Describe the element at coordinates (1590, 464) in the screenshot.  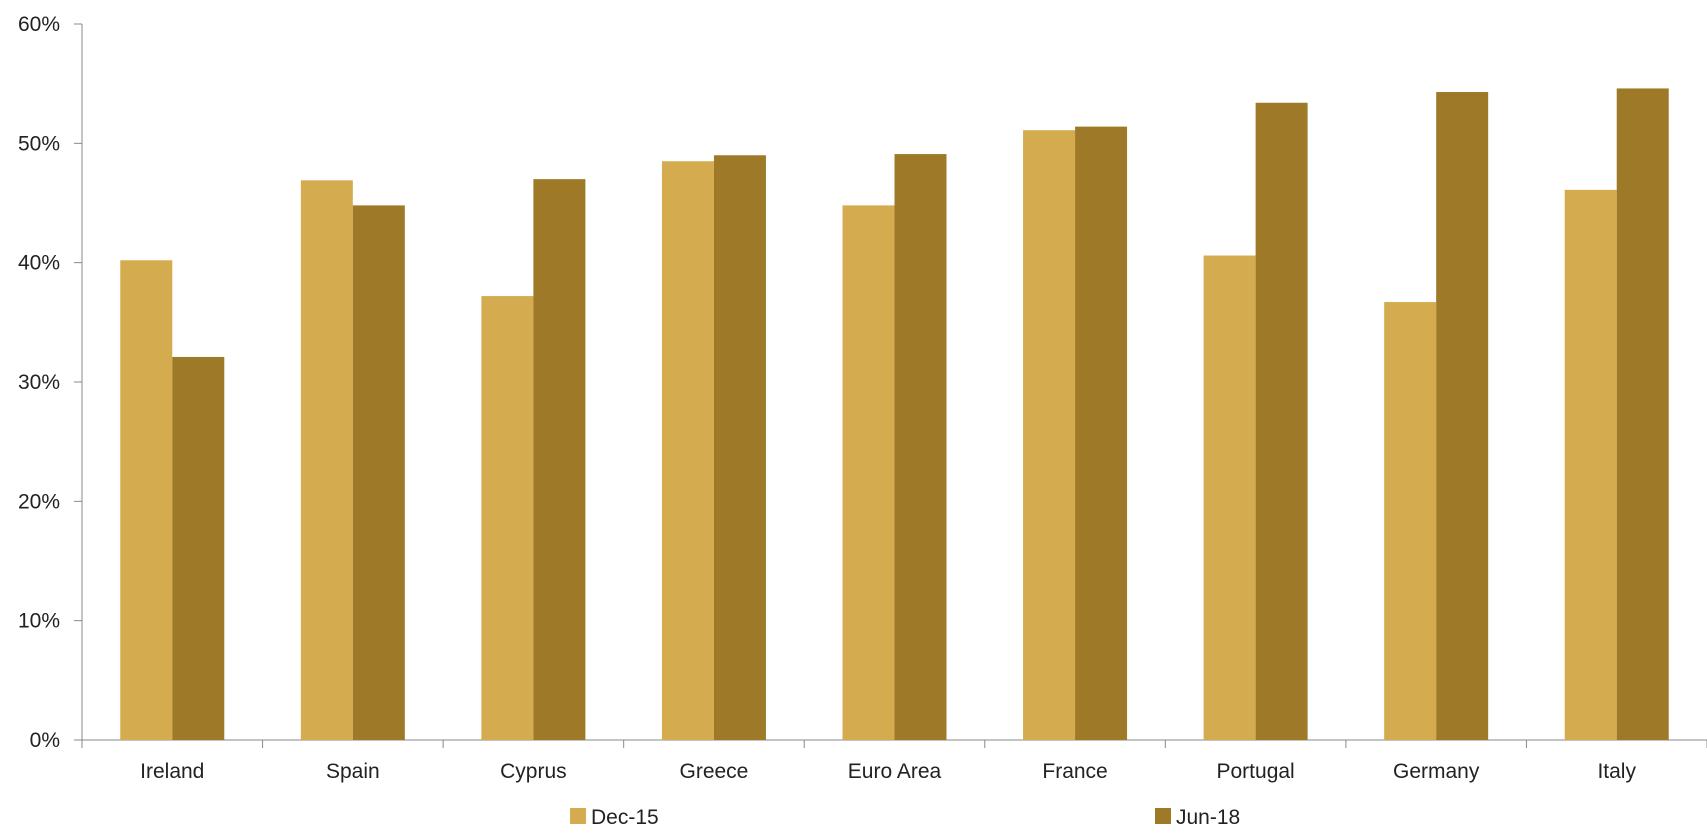
I see `bar-dec-15-italy` at that location.